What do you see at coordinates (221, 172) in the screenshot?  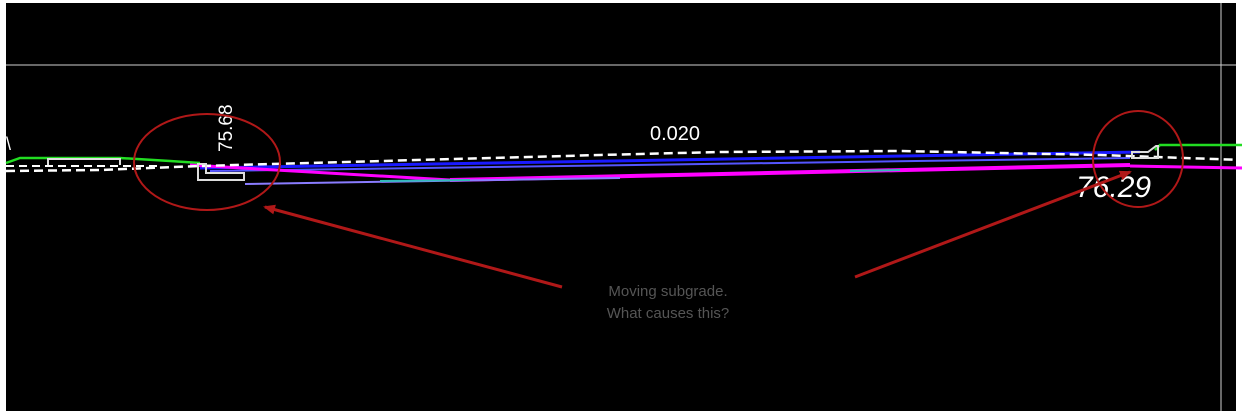 I see `left-subgrade-marker` at bounding box center [221, 172].